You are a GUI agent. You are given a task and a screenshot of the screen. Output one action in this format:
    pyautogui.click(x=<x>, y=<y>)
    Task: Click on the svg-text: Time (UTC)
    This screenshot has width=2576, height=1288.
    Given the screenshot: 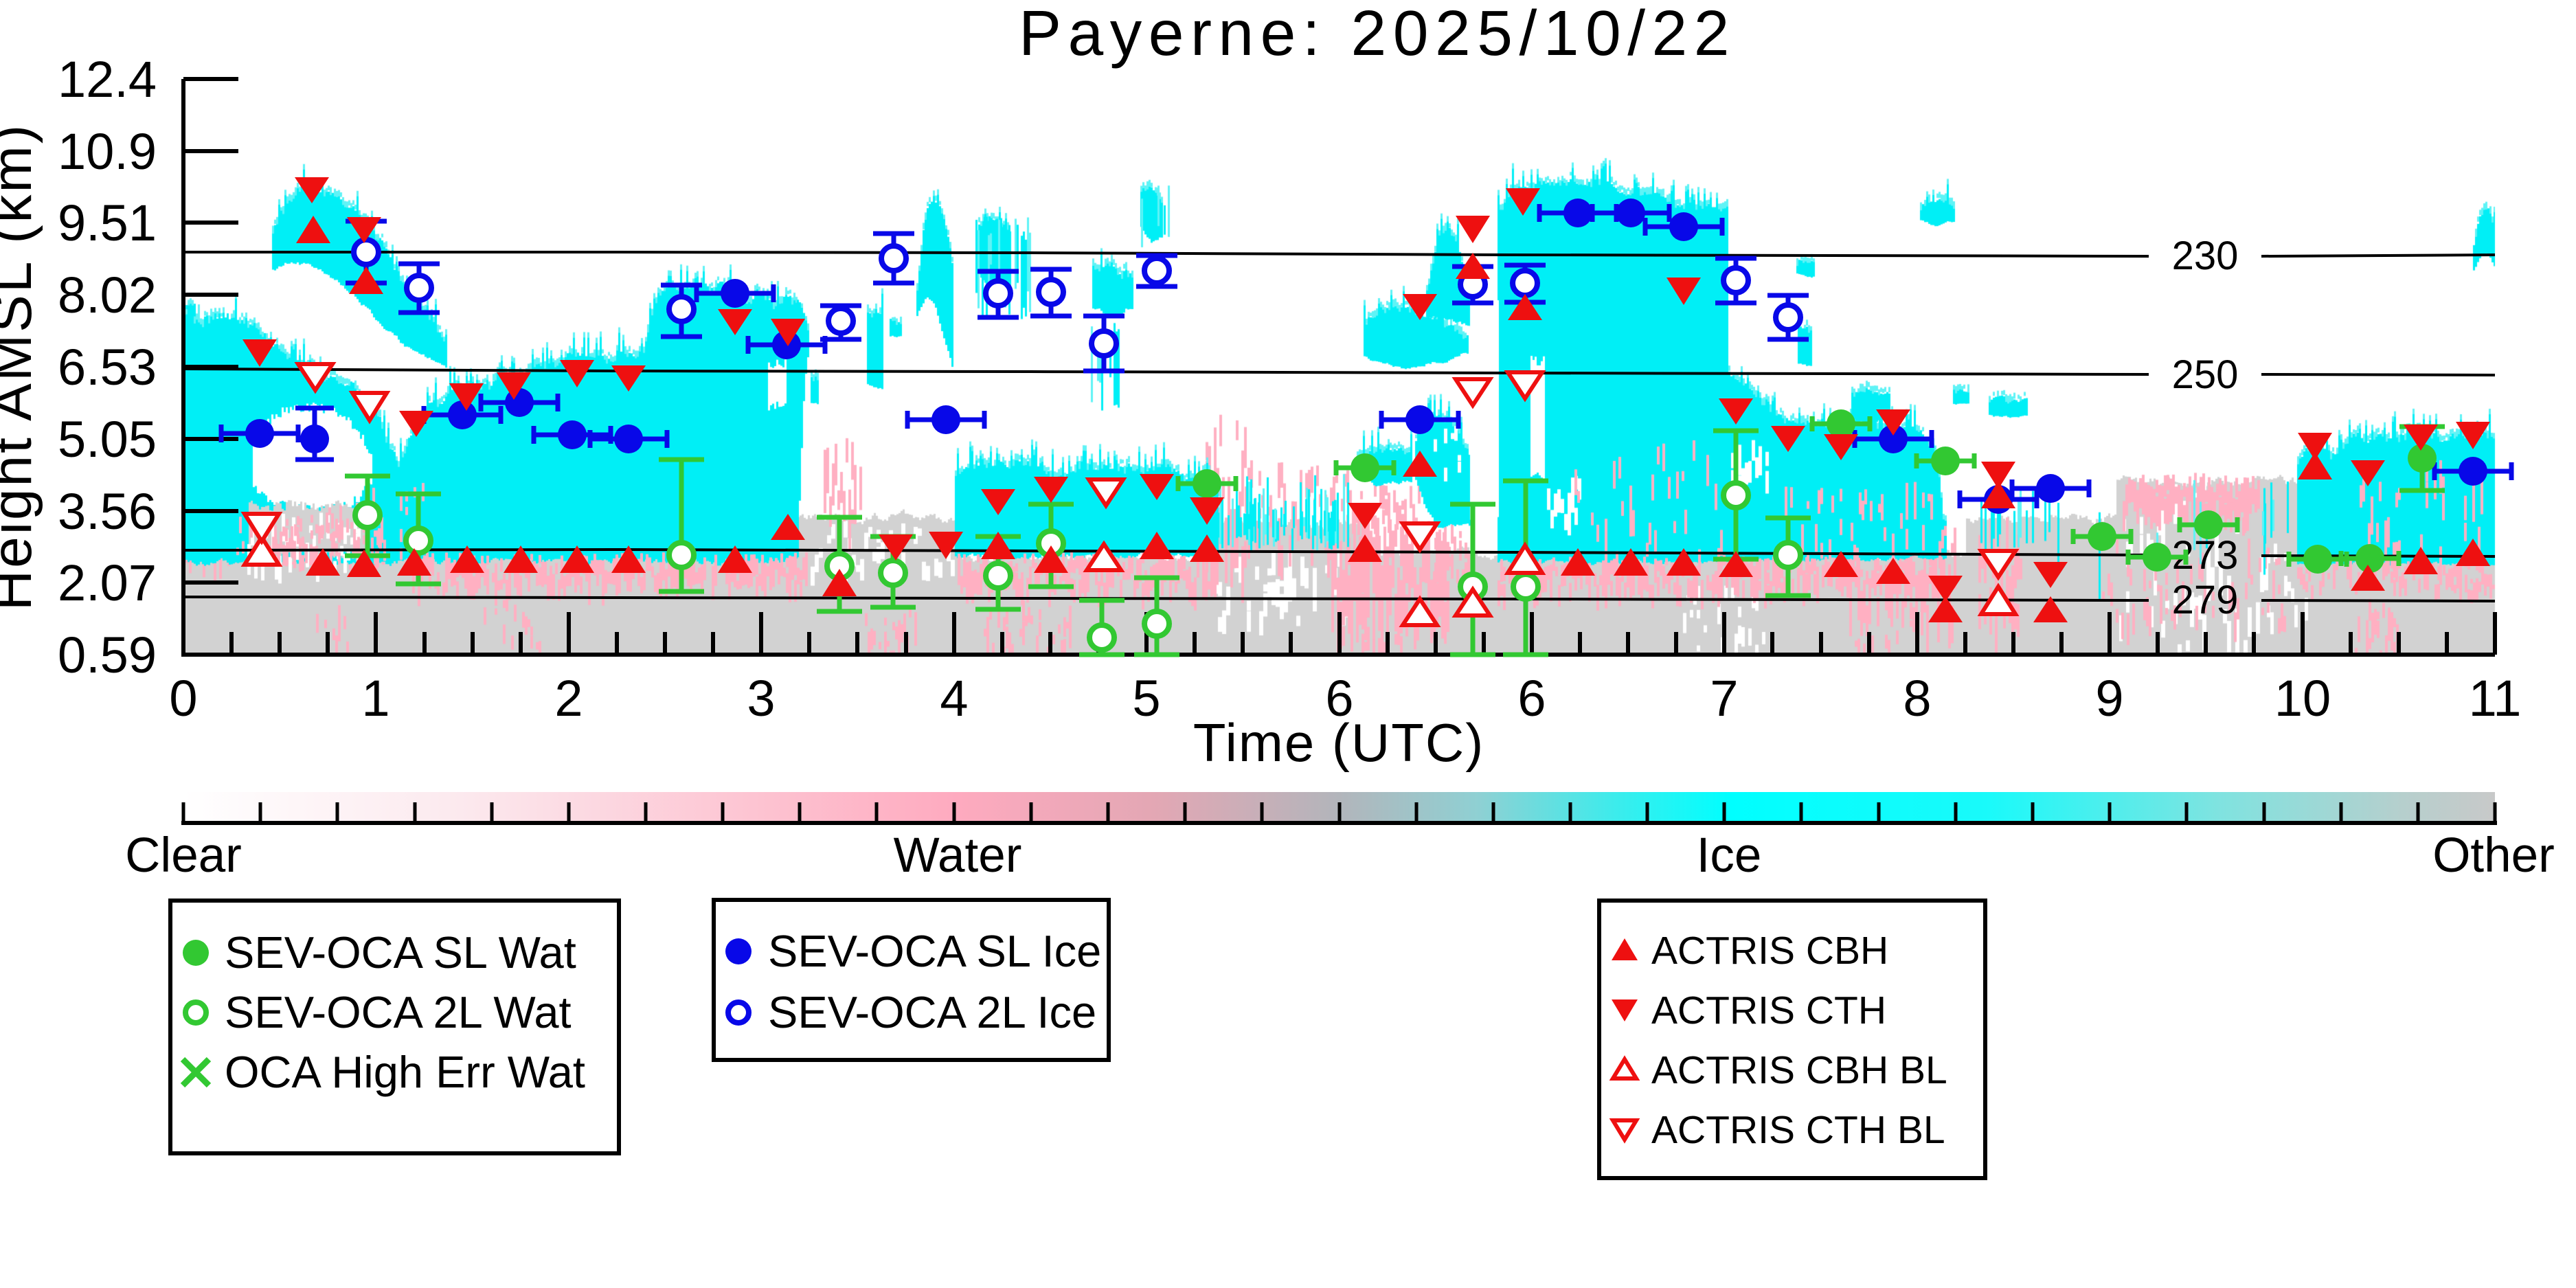 What is the action you would take?
    pyautogui.click(x=1338, y=742)
    